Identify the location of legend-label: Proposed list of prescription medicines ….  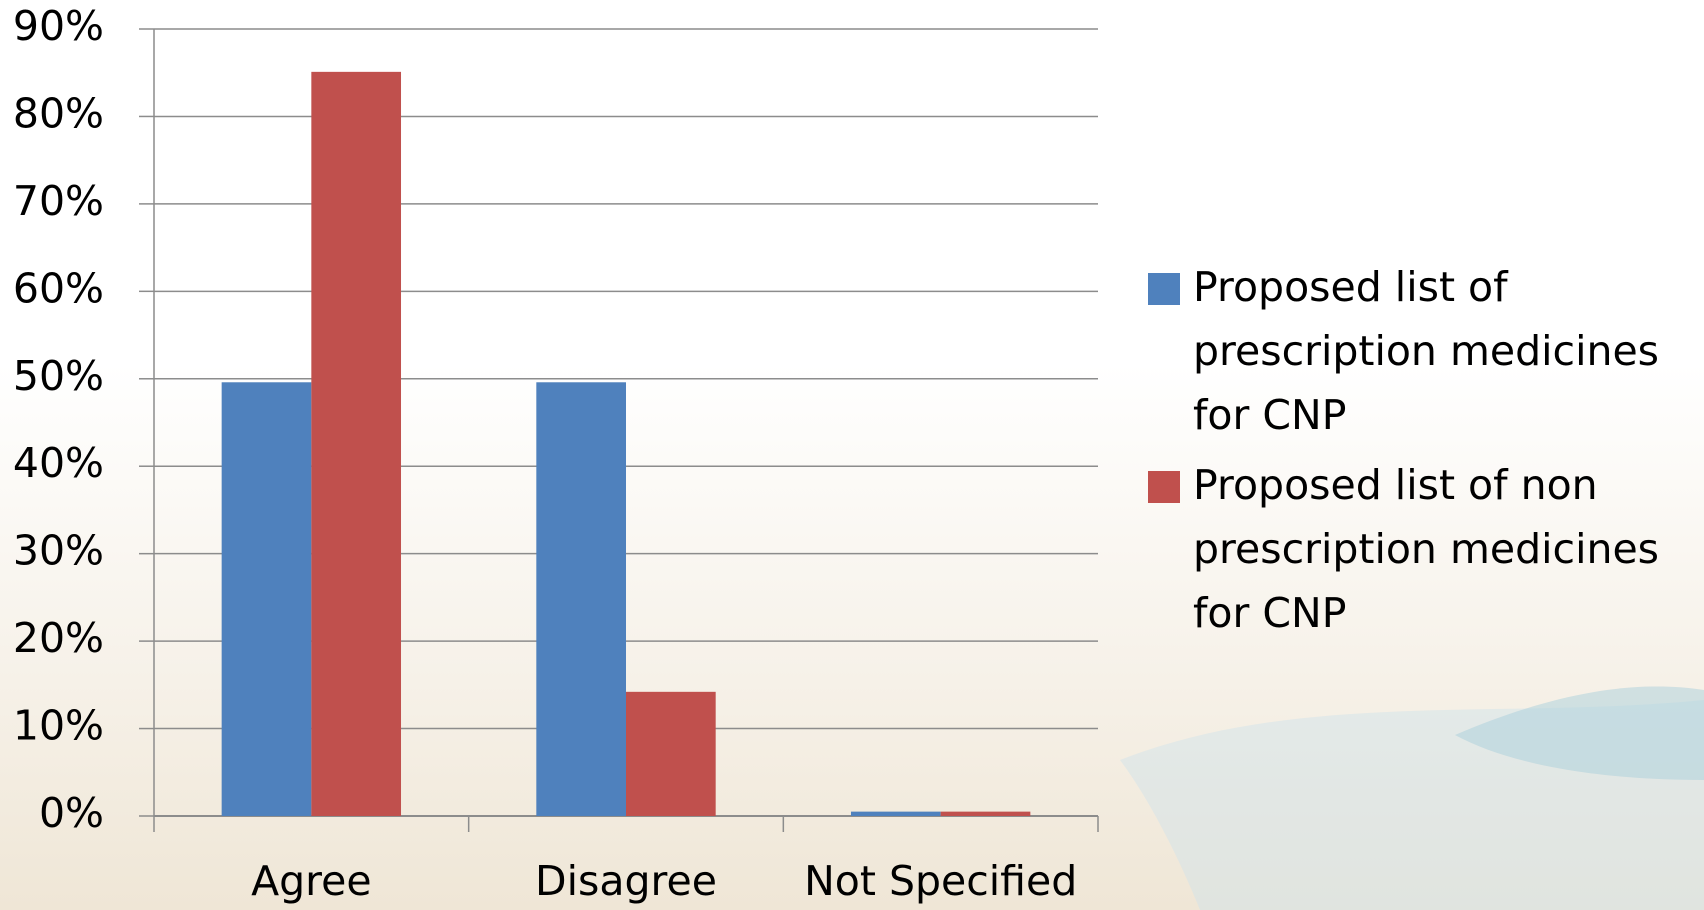
(1426, 351).